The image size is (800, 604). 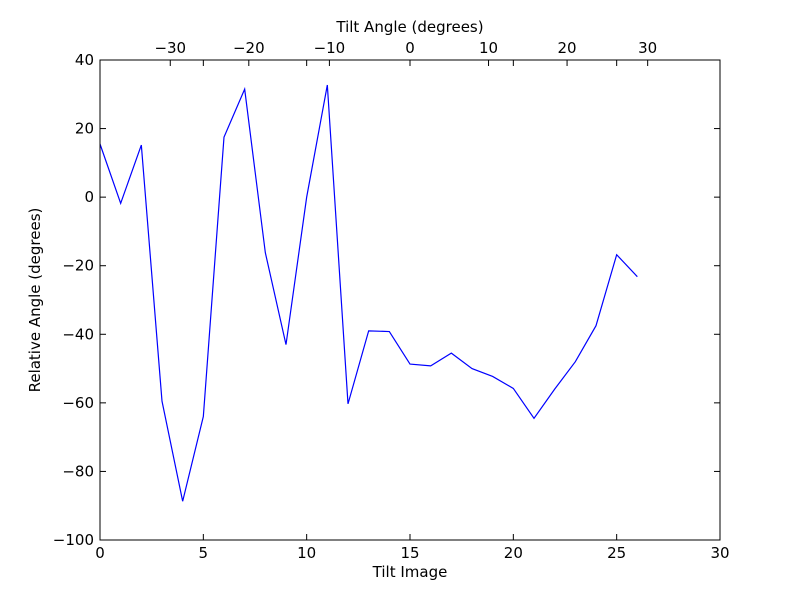 I want to click on x-tick-label: 30, so click(x=719, y=553).